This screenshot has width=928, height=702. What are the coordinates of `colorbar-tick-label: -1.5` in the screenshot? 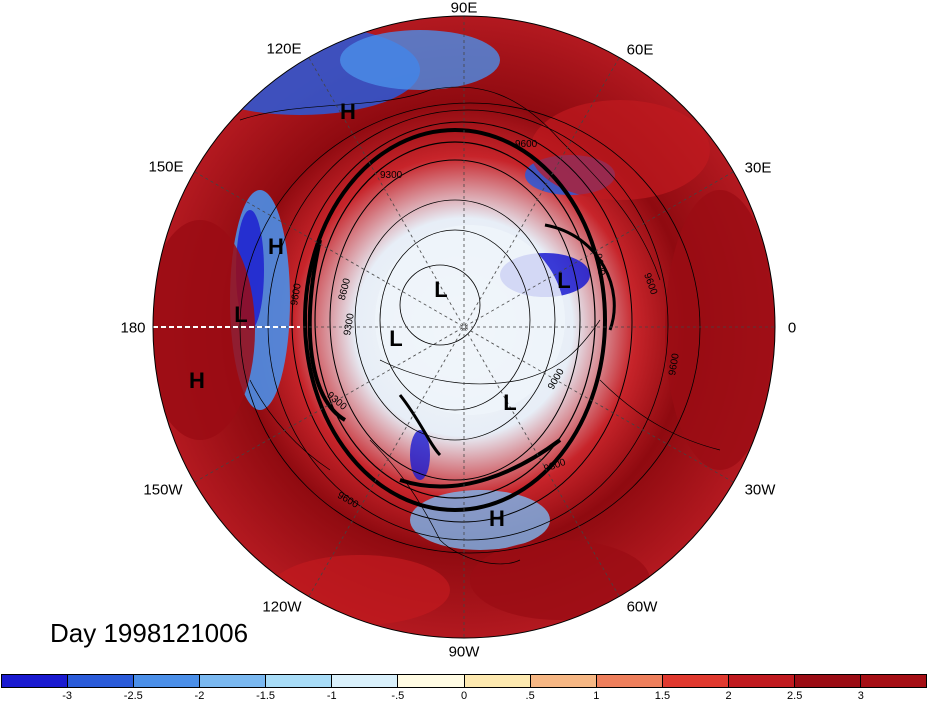 It's located at (266, 696).